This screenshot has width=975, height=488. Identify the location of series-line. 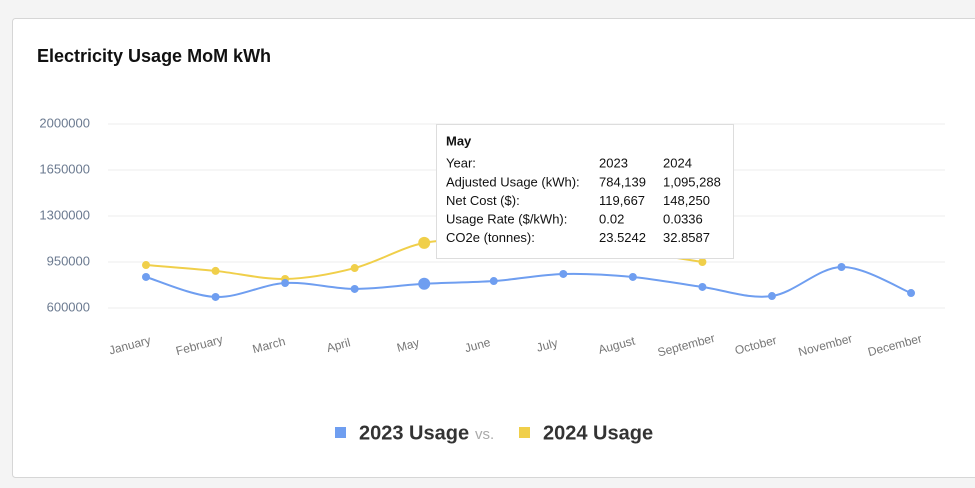
(528, 281).